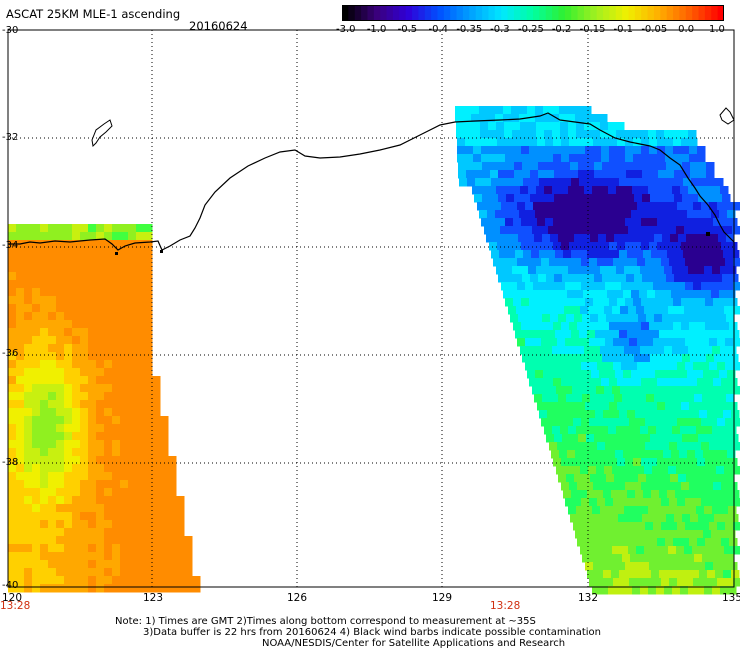 The height and width of the screenshot is (650, 740). I want to click on colorbar-tick-label: 1.0, so click(717, 29).